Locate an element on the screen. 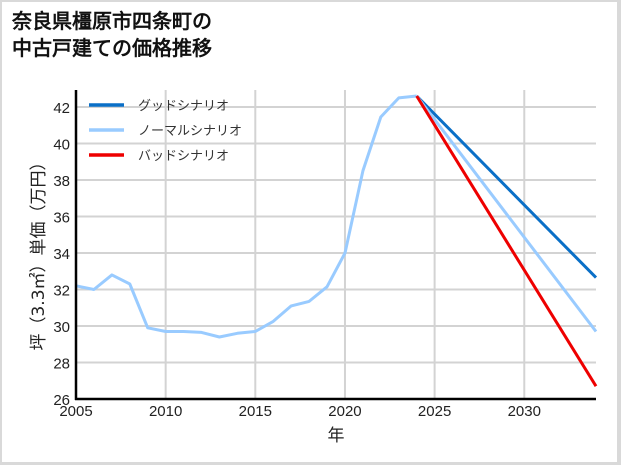 The height and width of the screenshot is (465, 621). y-tick-label: 30 is located at coordinates (61, 327).